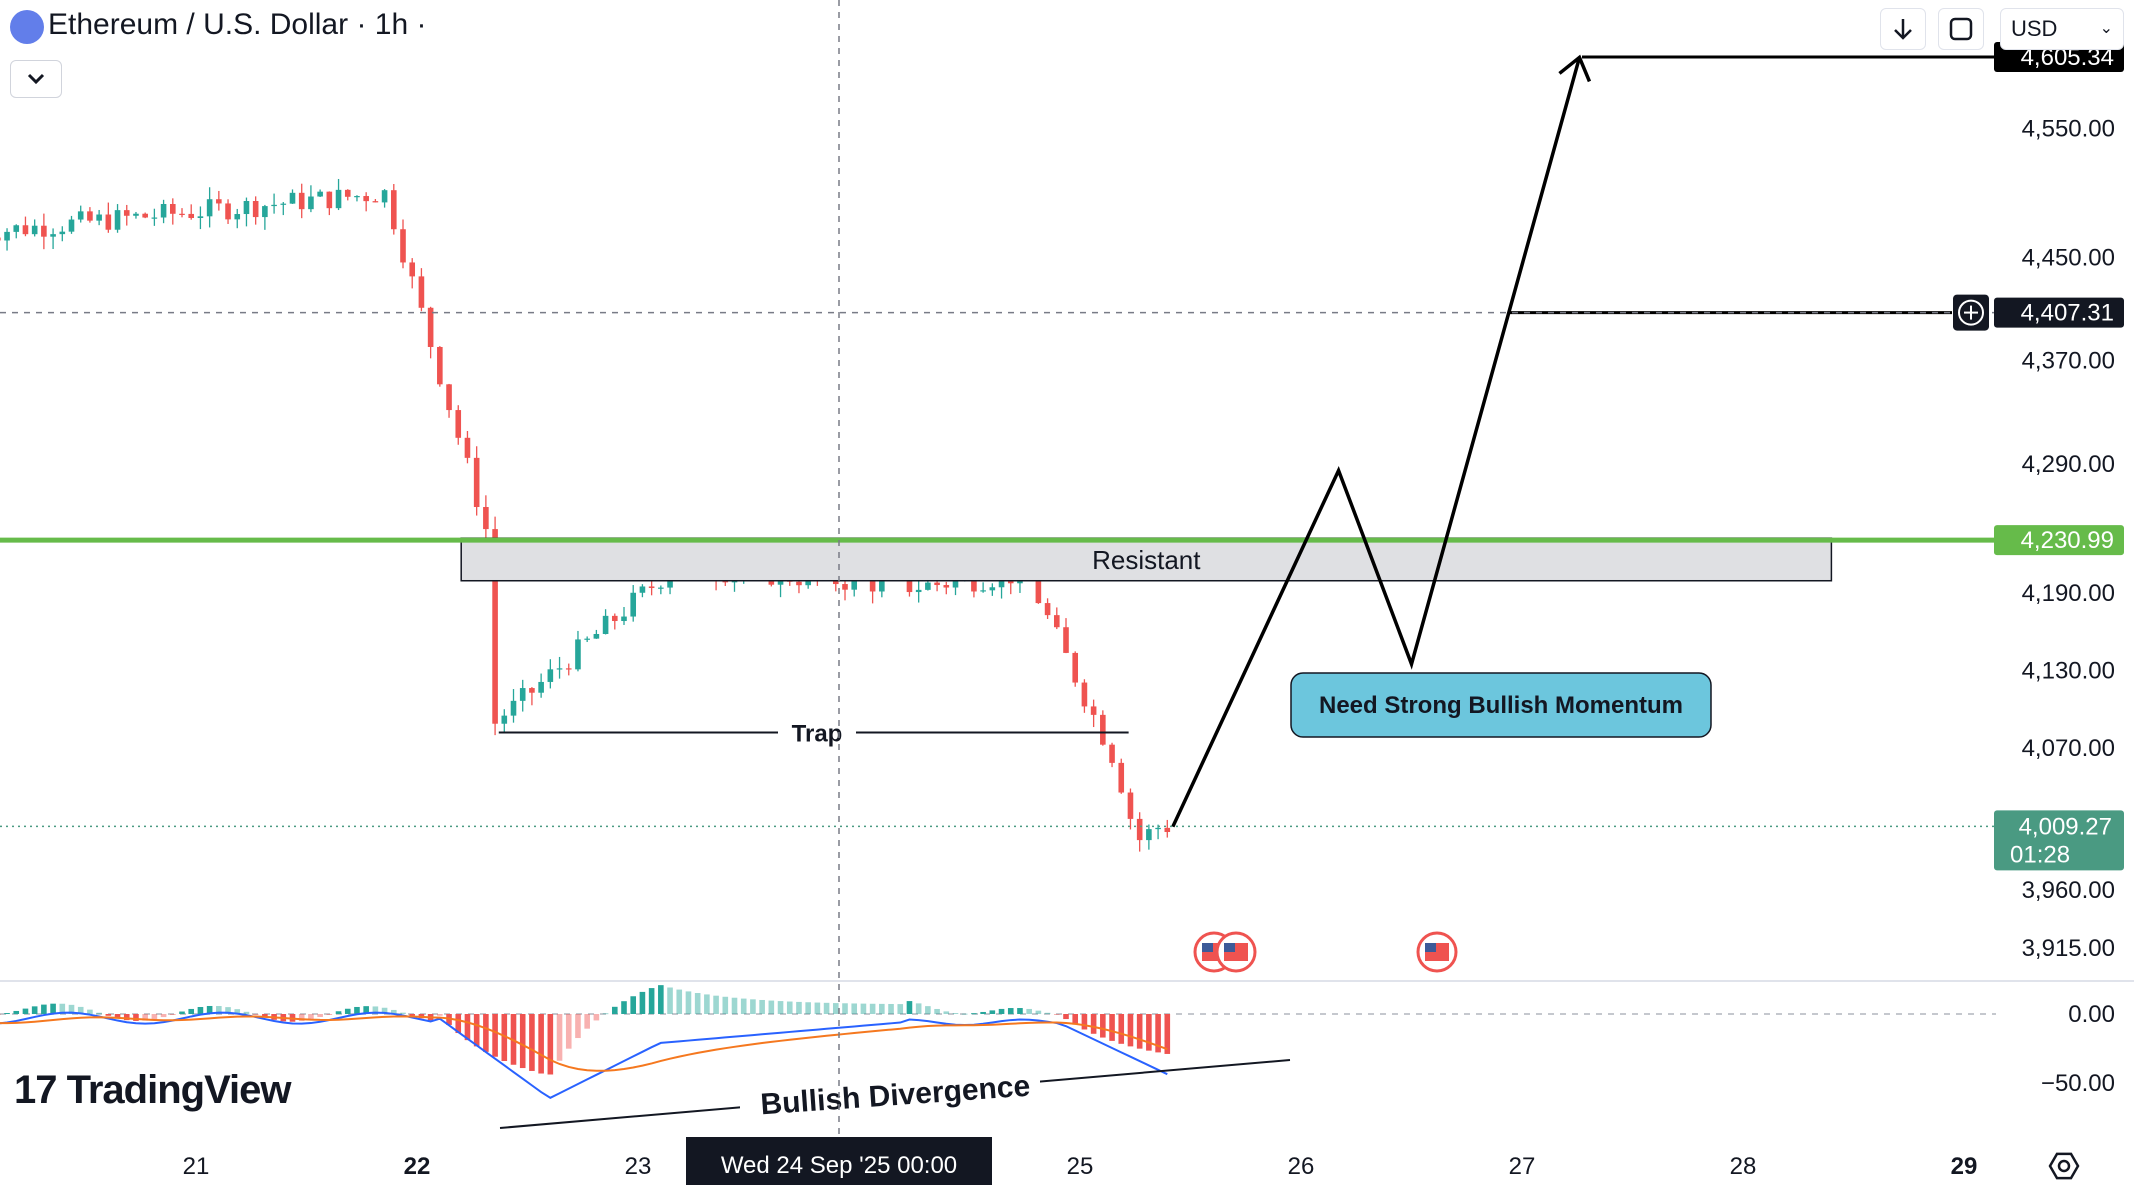 This screenshot has width=2134, height=1192. I want to click on time-tick-label: 25, so click(1080, 1166).